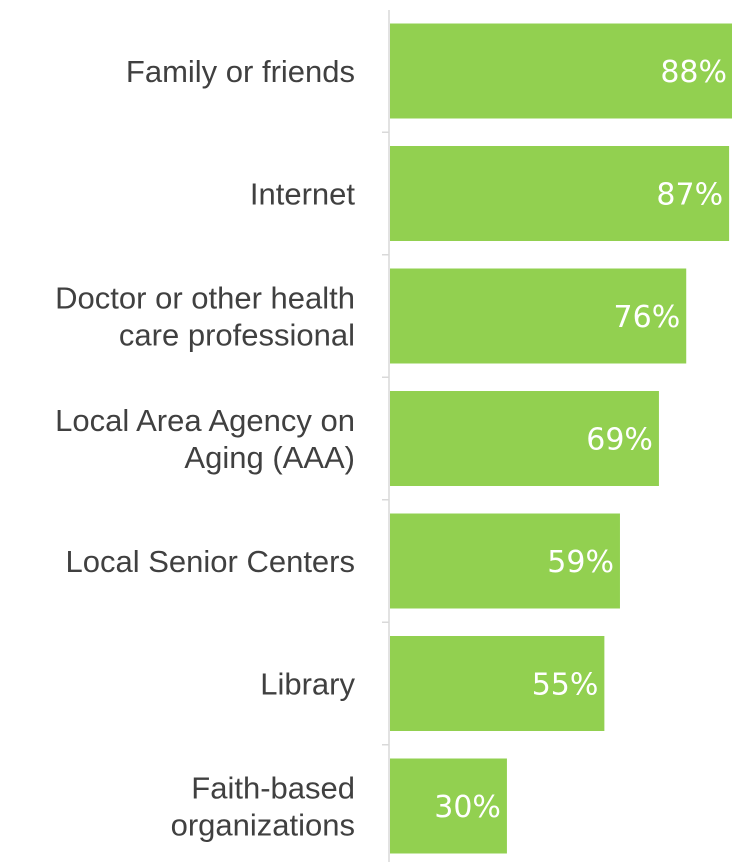 This screenshot has height=862, width=732. Describe the element at coordinates (386, 436) in the screenshot. I see `category-axis` at that location.